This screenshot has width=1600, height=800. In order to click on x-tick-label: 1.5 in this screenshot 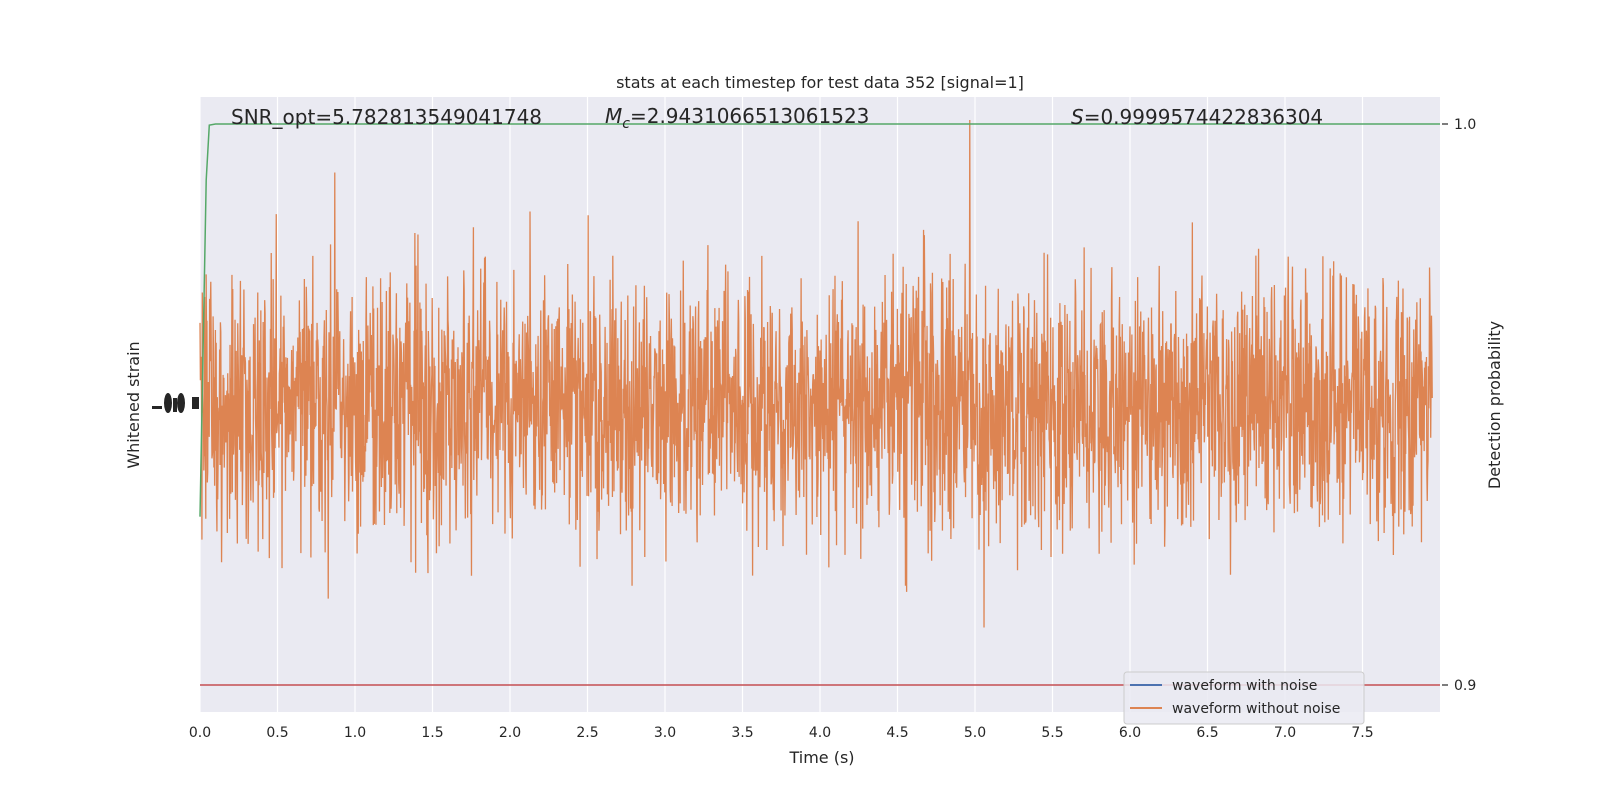, I will do `click(432, 733)`.